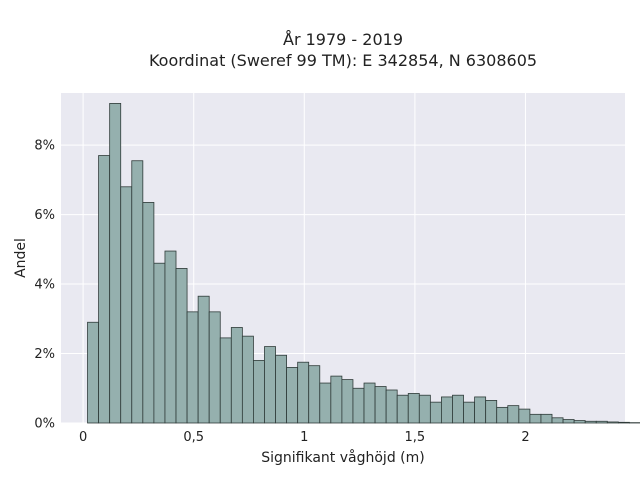  What do you see at coordinates (343, 39) in the screenshot?
I see `chart-title: År 1979 - 2019` at bounding box center [343, 39].